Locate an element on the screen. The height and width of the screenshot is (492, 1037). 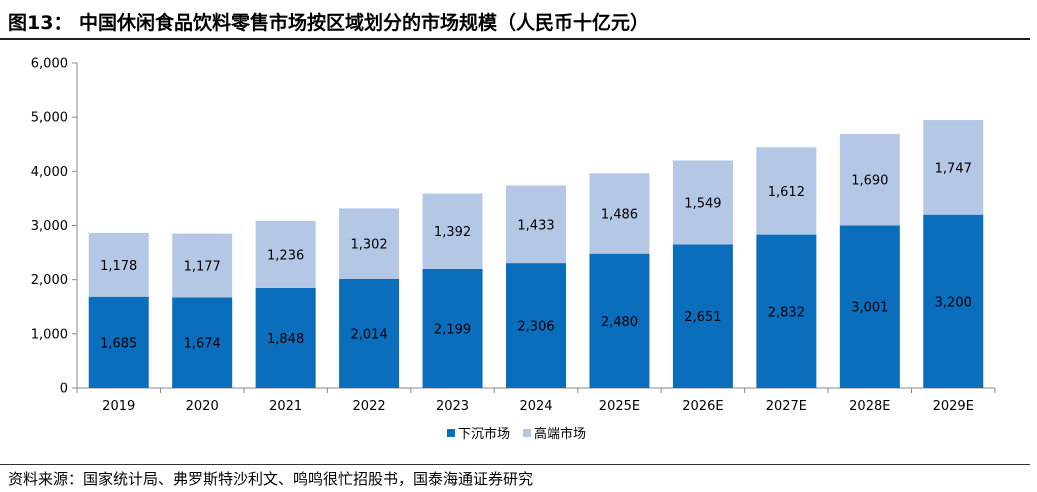
data-label-high-end-market: 1,177 is located at coordinates (202, 266).